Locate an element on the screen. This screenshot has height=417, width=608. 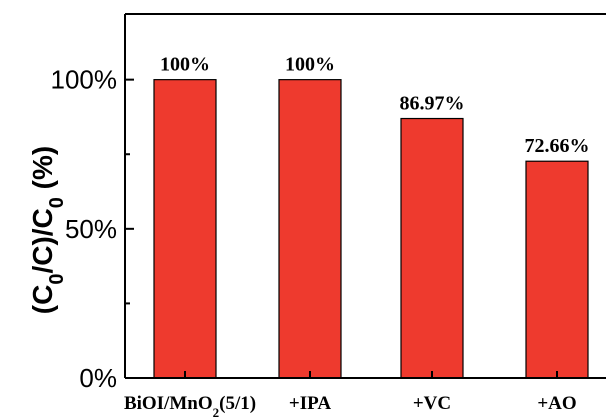
data-label-2: 86.97% is located at coordinates (432, 104).